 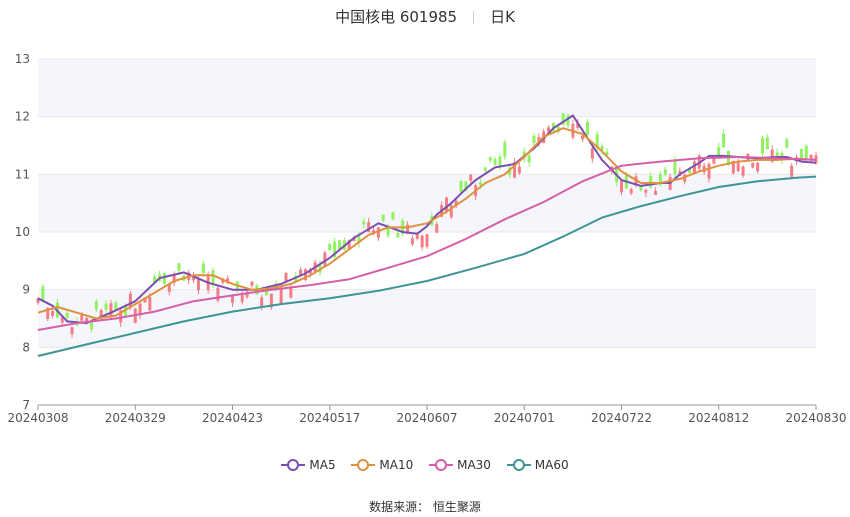 What do you see at coordinates (425, 466) in the screenshot?
I see `legend: MA5 MA10 MA30 MA60` at bounding box center [425, 466].